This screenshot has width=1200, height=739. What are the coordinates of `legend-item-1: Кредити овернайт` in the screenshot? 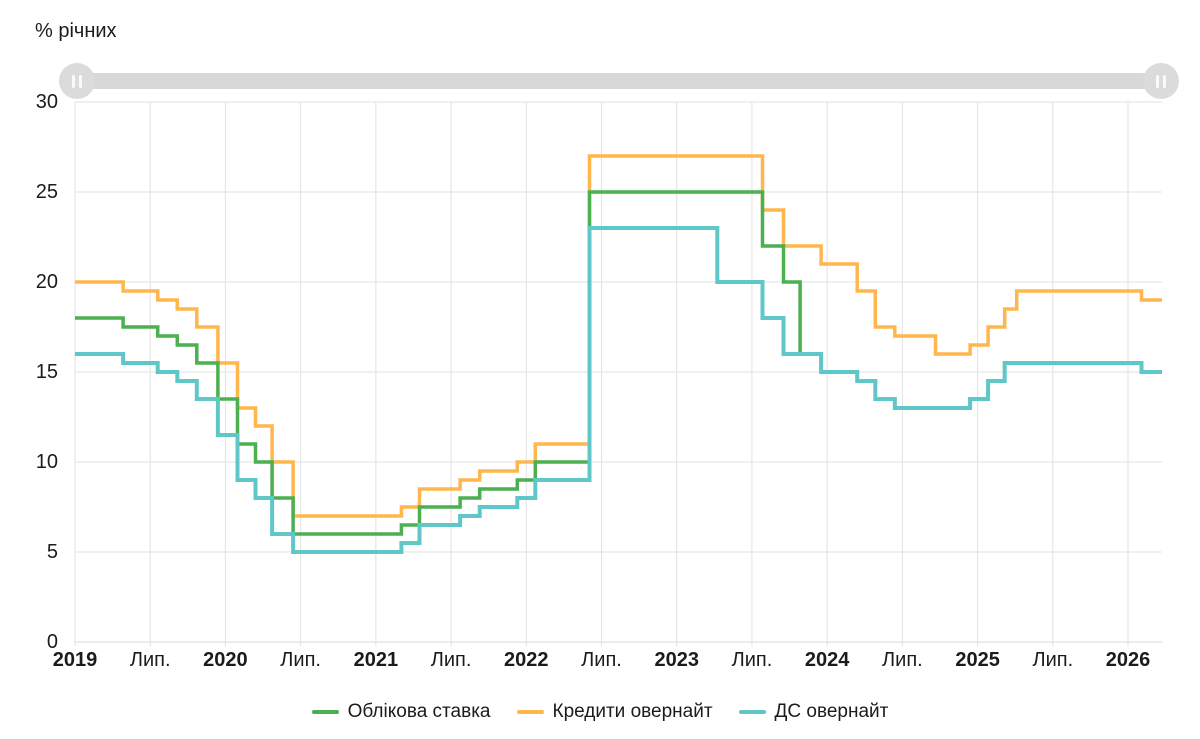 It's located at (614, 712).